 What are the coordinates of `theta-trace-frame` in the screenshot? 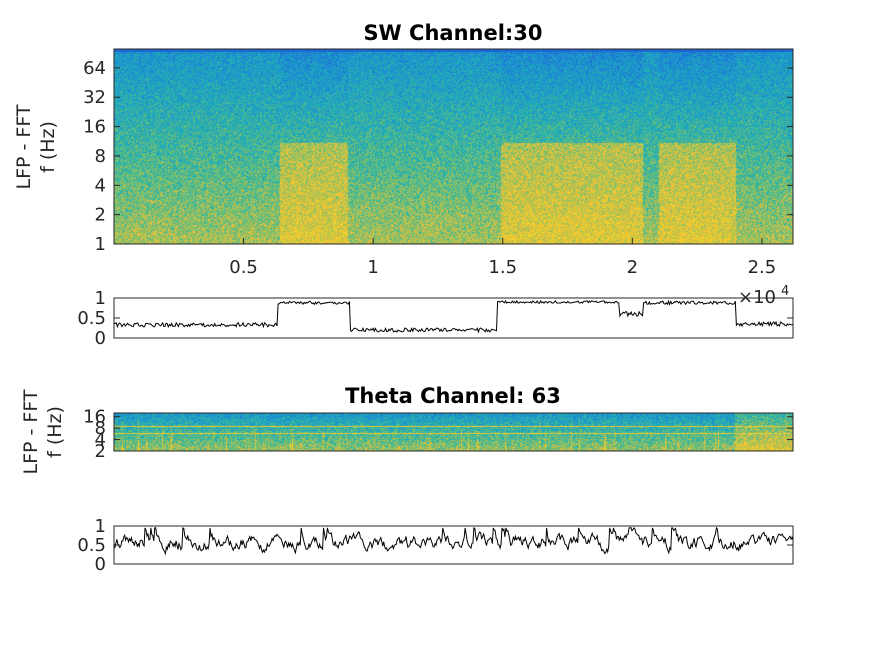 It's located at (453, 545).